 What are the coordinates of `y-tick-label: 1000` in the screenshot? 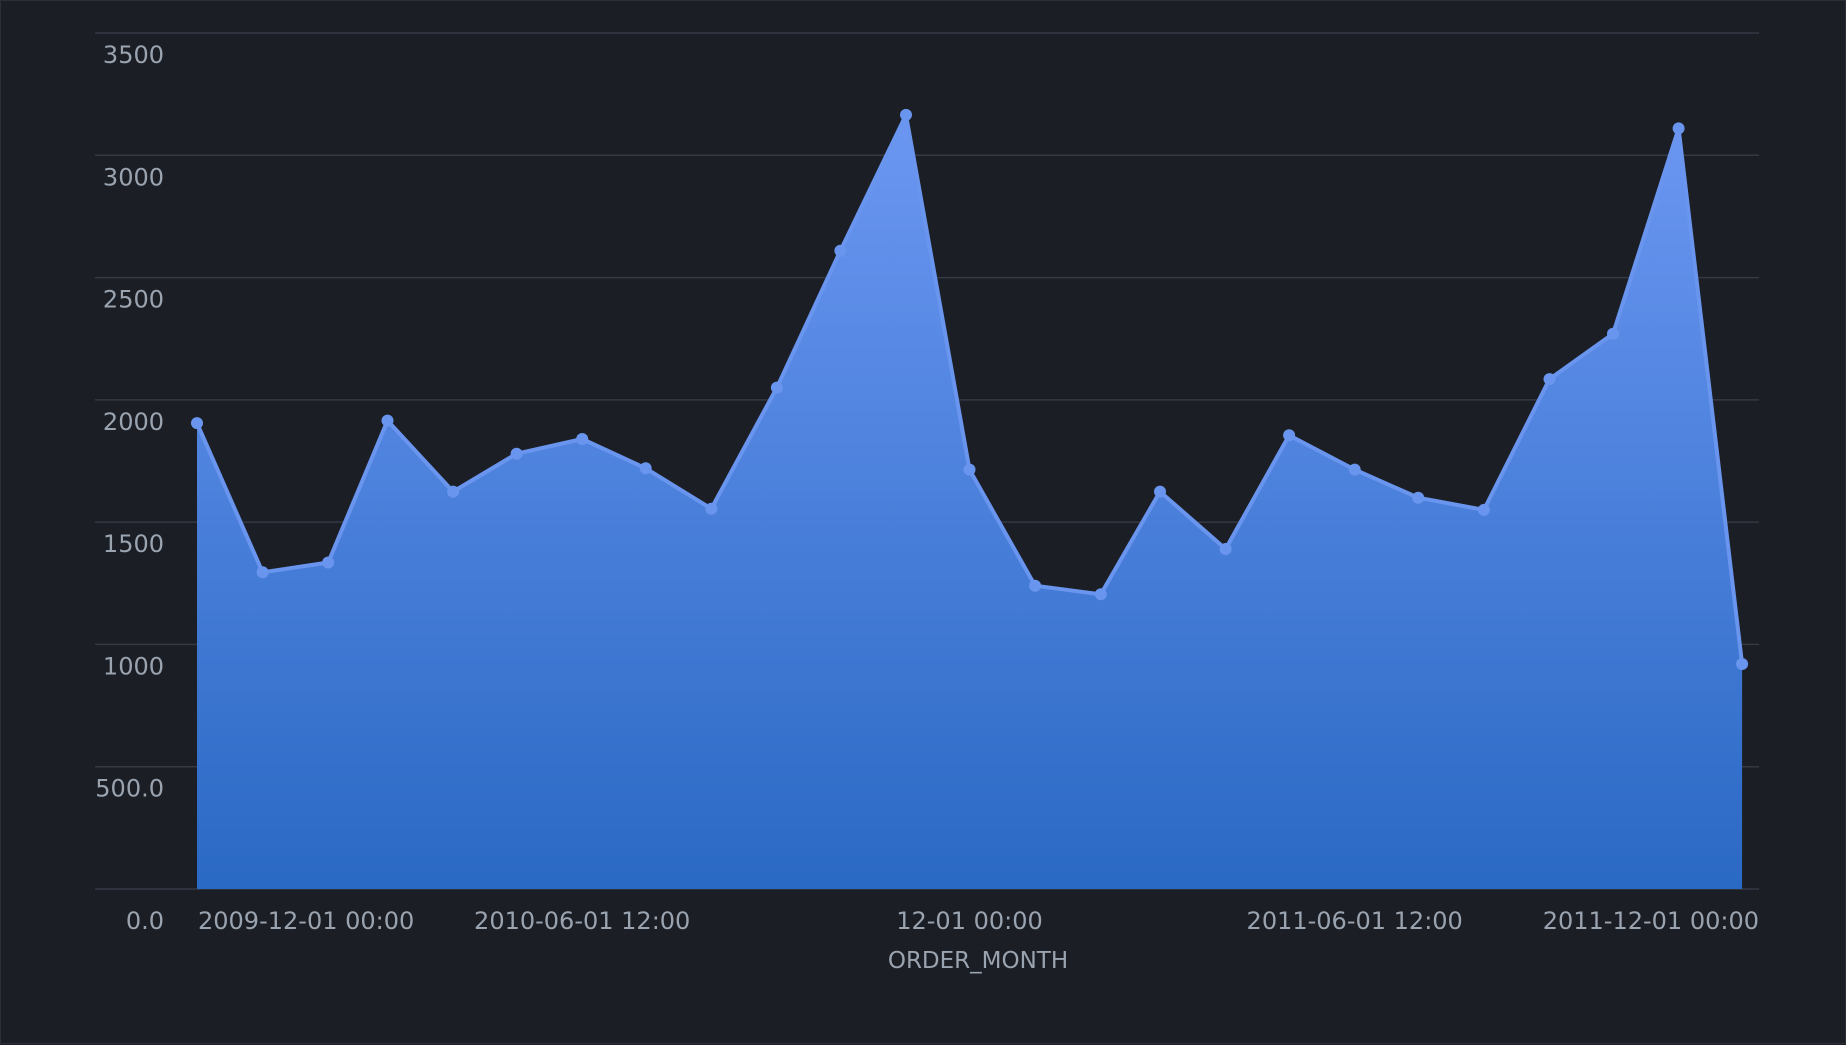 It's located at (133, 666).